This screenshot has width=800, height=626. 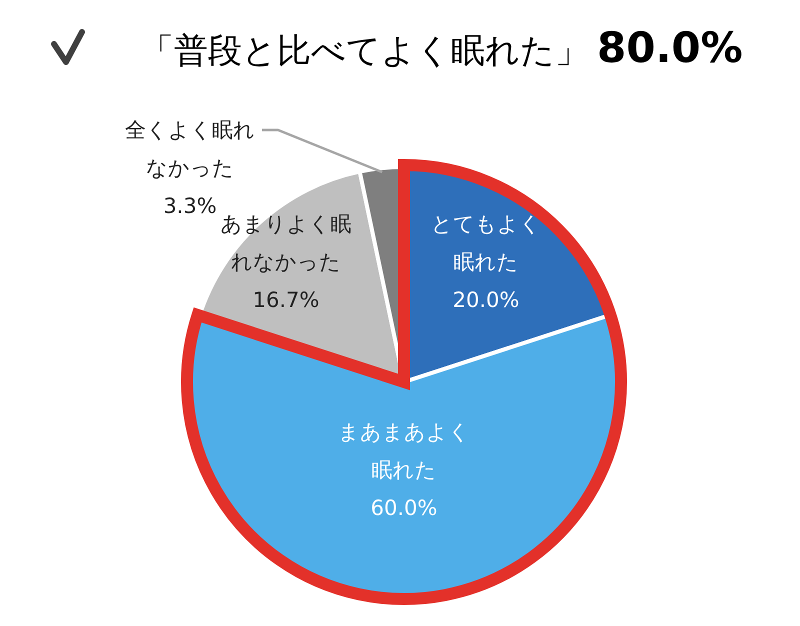 I want to click on data-label: 3.3%, so click(x=190, y=206).